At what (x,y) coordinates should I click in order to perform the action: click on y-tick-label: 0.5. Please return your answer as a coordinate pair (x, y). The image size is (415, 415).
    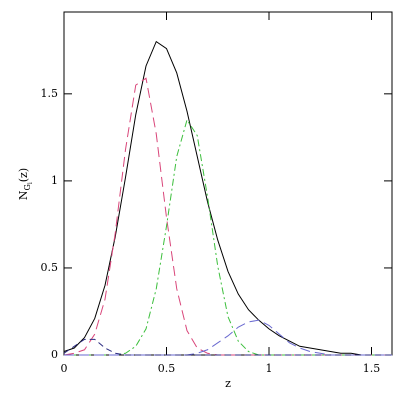
    Looking at the image, I should click on (50, 267).